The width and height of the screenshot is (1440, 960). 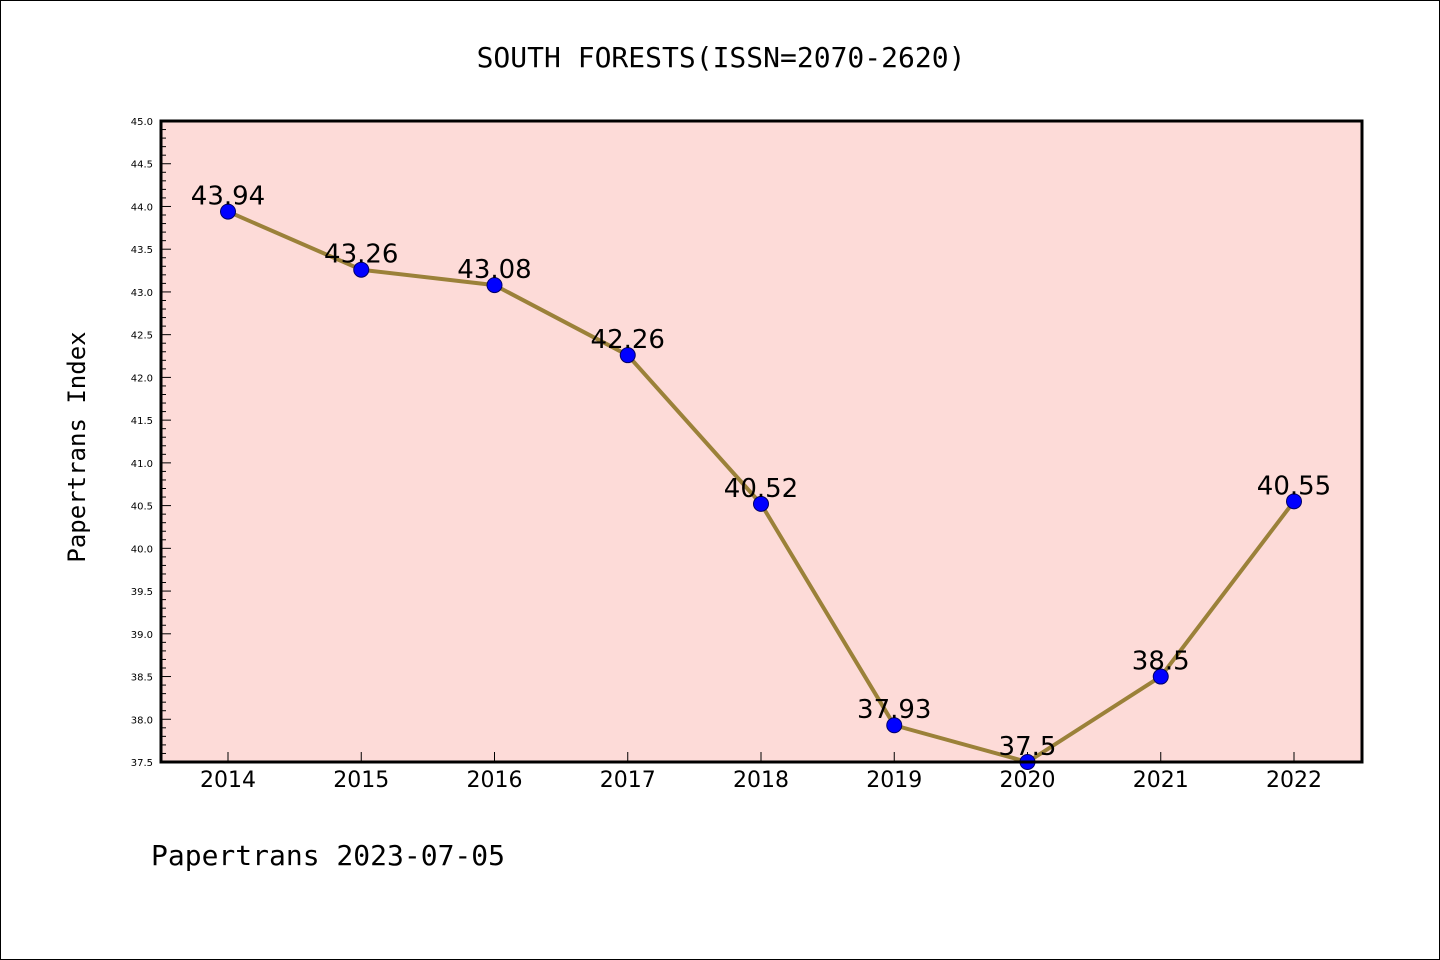 What do you see at coordinates (142, 250) in the screenshot?
I see `y-tick-label: 43.5` at bounding box center [142, 250].